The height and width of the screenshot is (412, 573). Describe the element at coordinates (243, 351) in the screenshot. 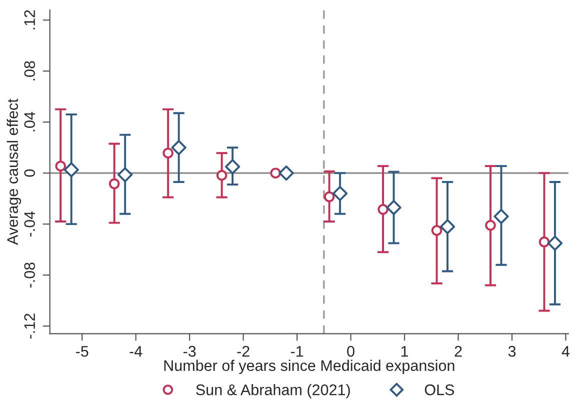

I see `x-tick-label: -2` at that location.